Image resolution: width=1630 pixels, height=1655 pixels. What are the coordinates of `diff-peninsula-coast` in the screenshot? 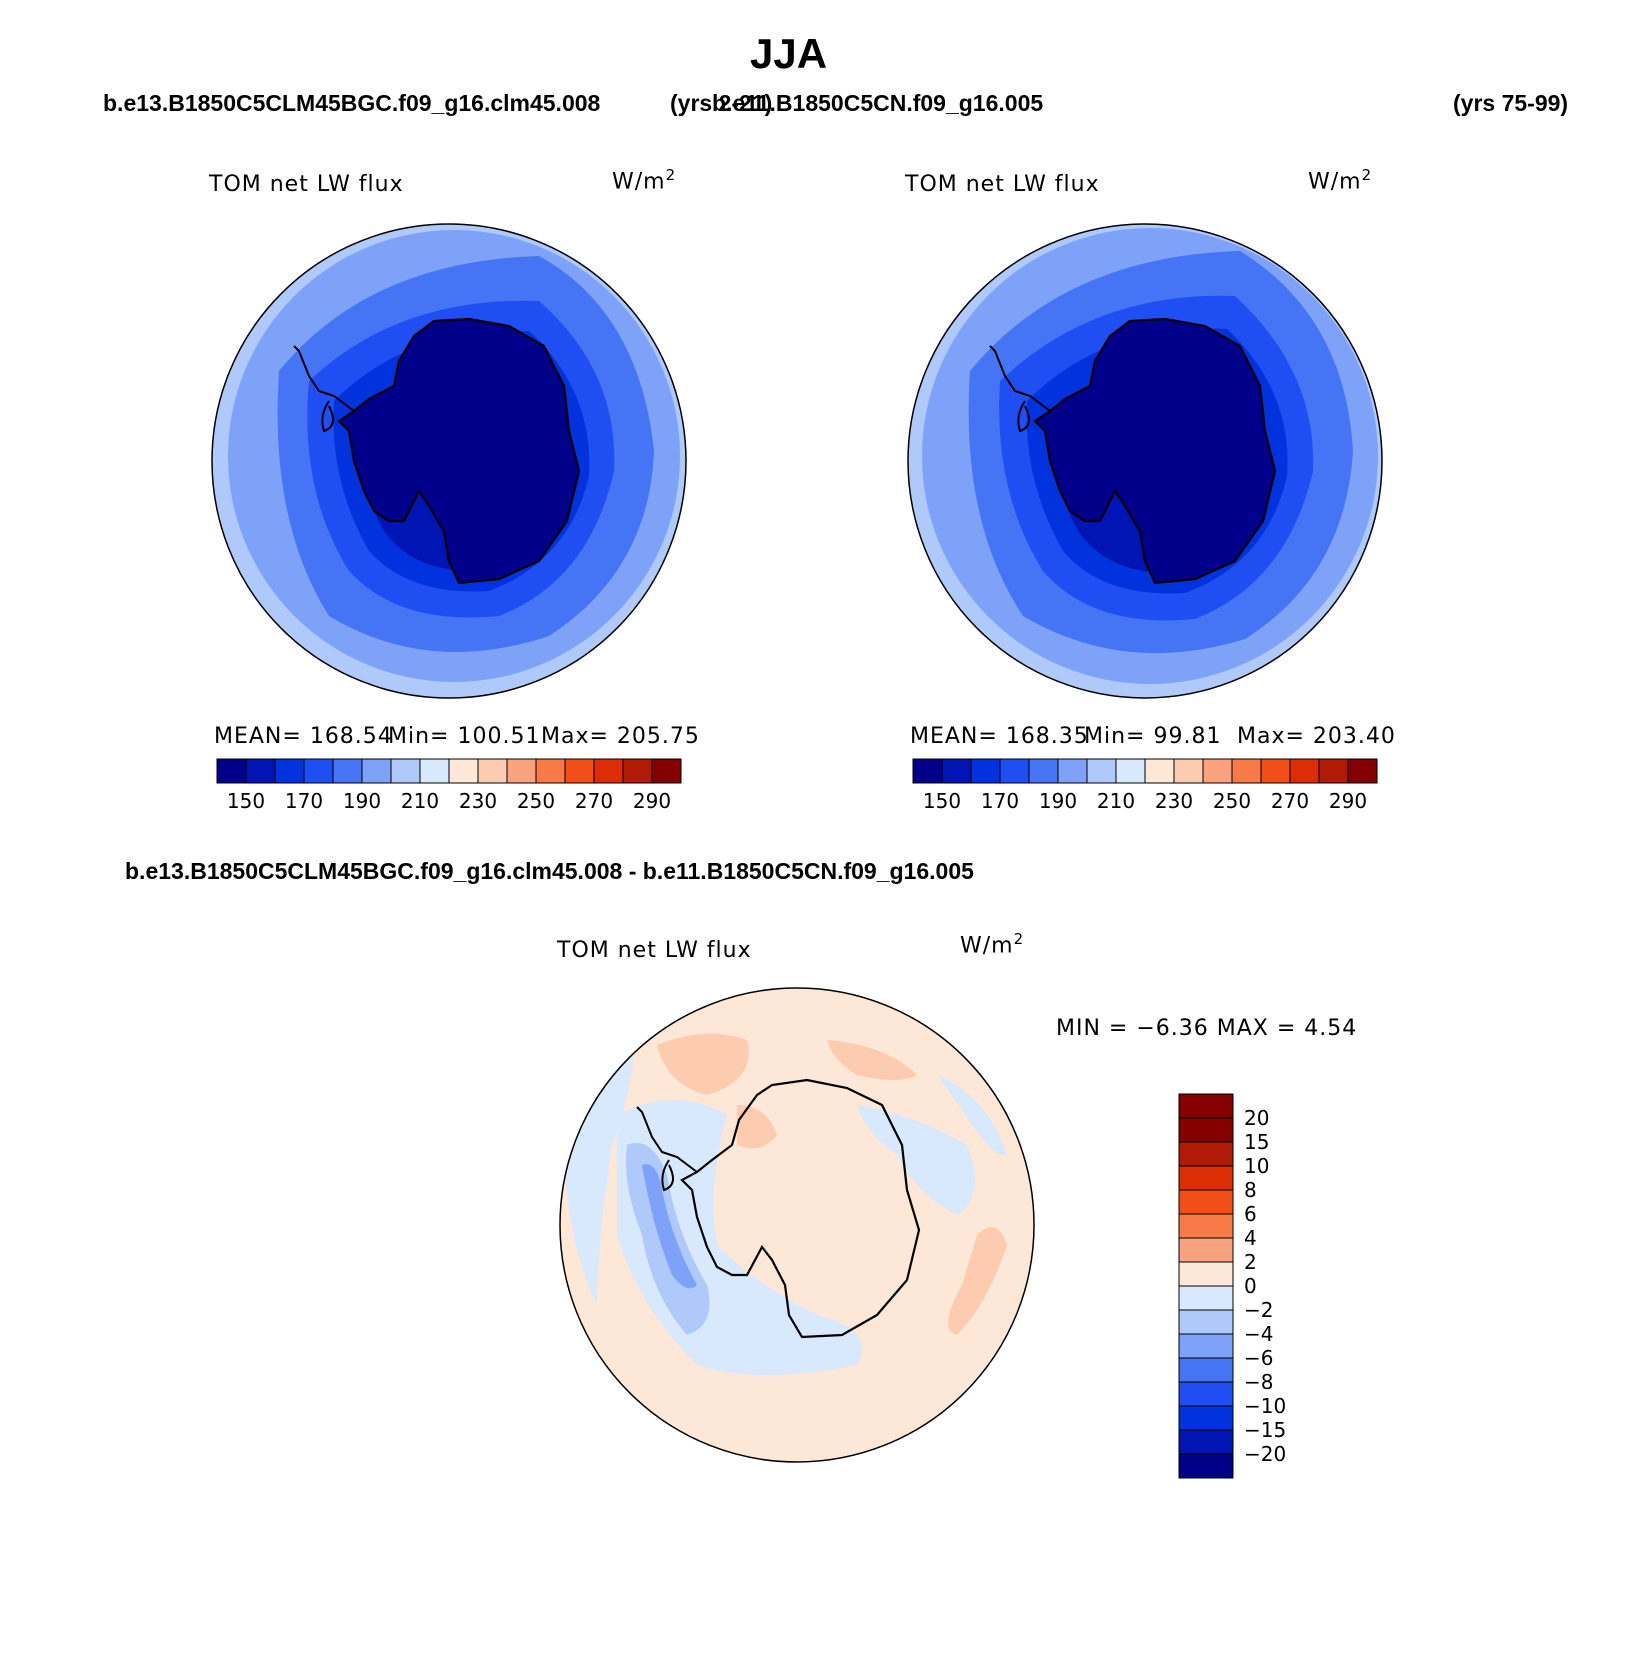 It's located at (667, 1149).